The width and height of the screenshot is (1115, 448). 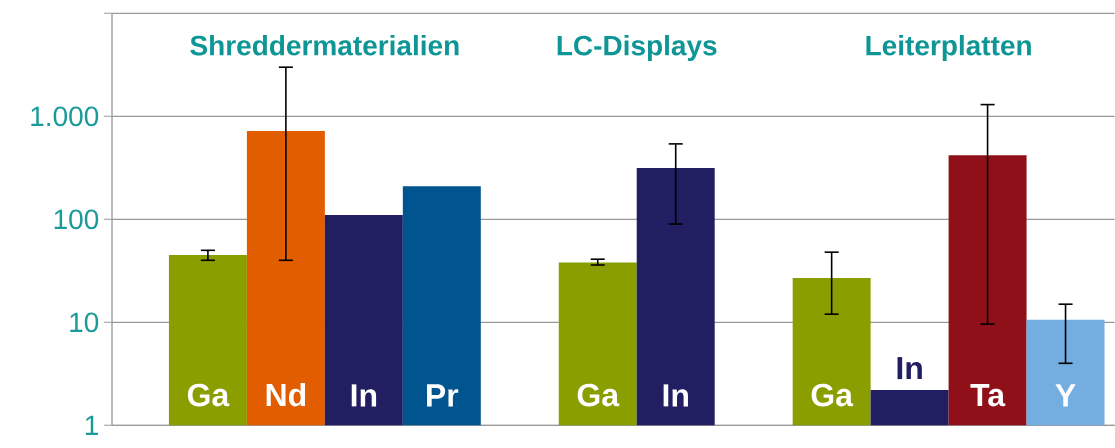 I want to click on annotation: Shreddermaterialien, so click(x=324, y=45).